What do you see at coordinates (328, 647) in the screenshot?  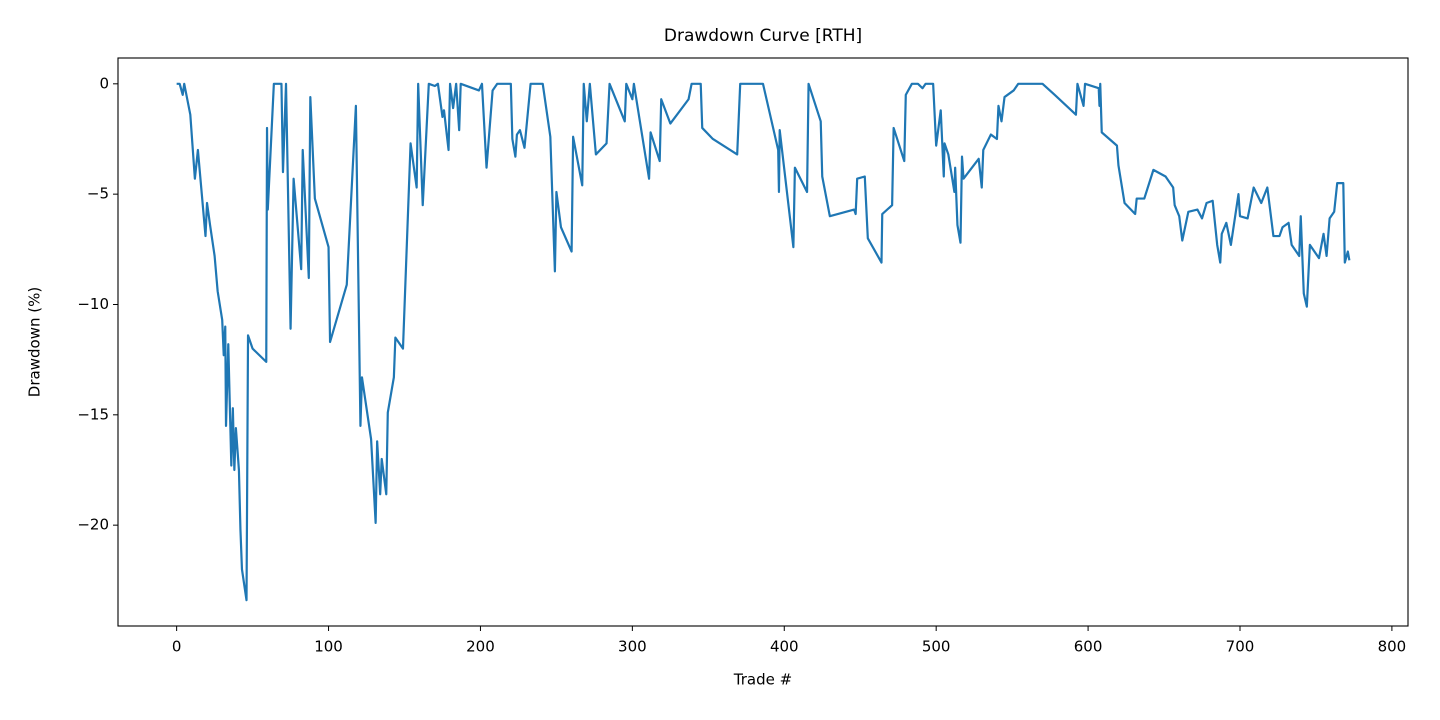 I see `x-tick-label: 100` at bounding box center [328, 647].